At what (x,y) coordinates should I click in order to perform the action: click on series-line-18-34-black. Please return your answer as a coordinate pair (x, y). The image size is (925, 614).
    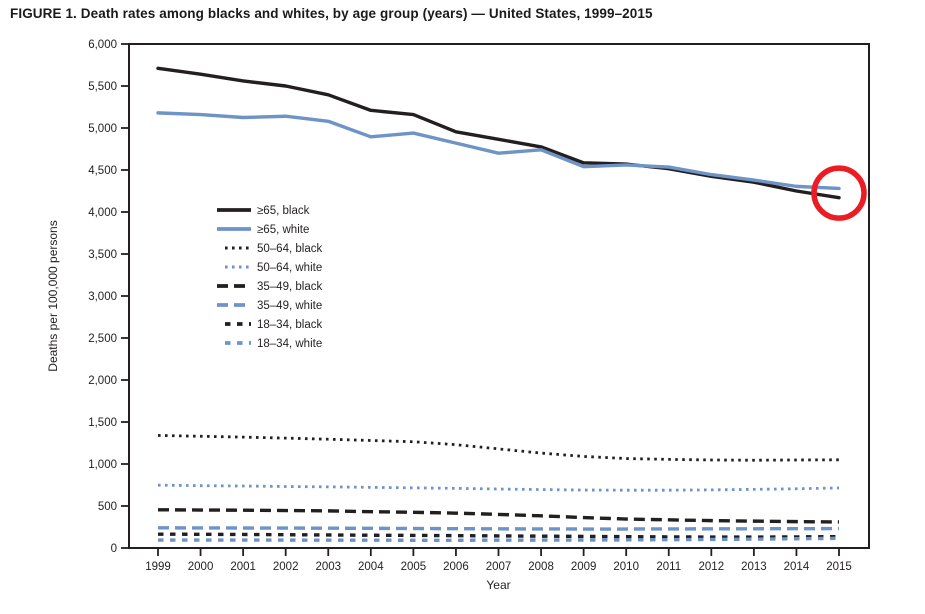
    Looking at the image, I should click on (498, 535).